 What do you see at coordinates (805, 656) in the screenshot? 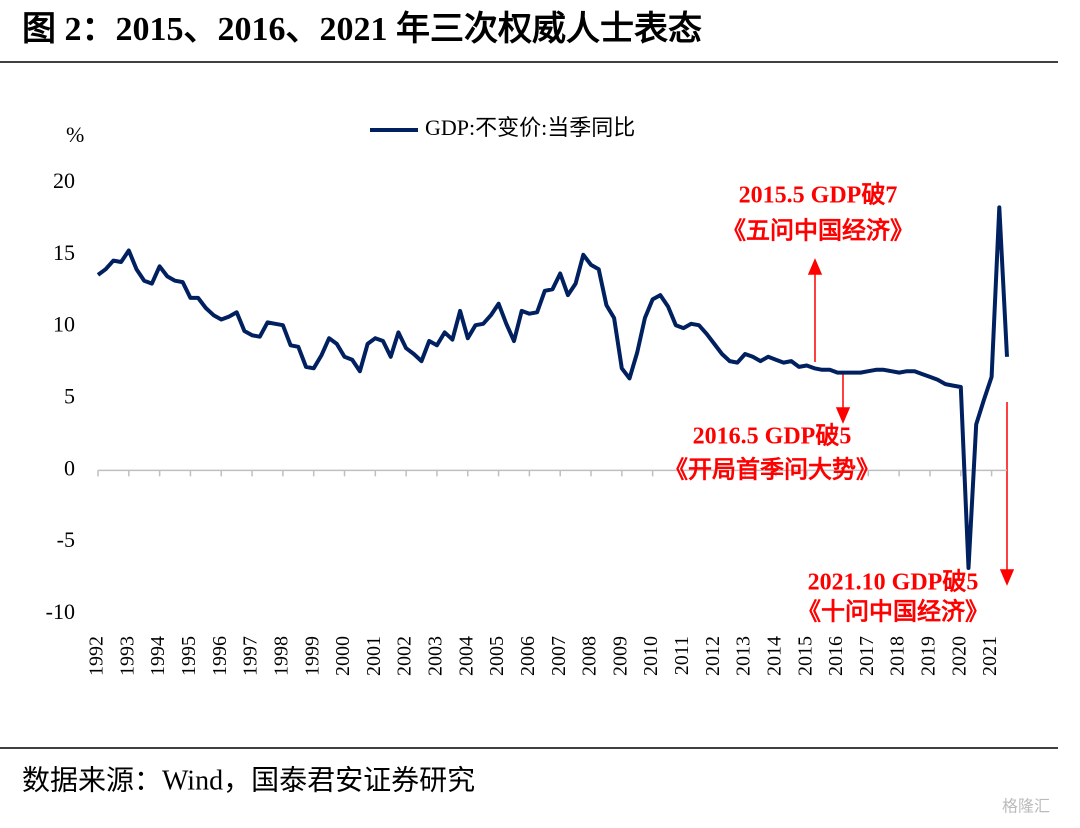
I see `x-tick-label: 2015` at bounding box center [805, 656].